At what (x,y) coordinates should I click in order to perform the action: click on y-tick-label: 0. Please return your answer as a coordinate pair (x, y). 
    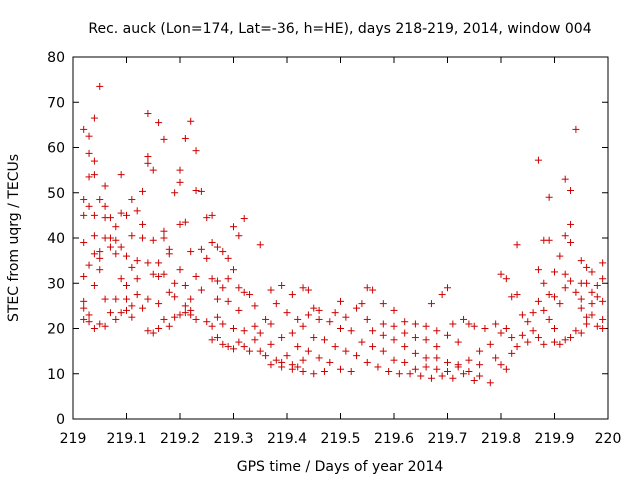
    Looking at the image, I should click on (60, 420).